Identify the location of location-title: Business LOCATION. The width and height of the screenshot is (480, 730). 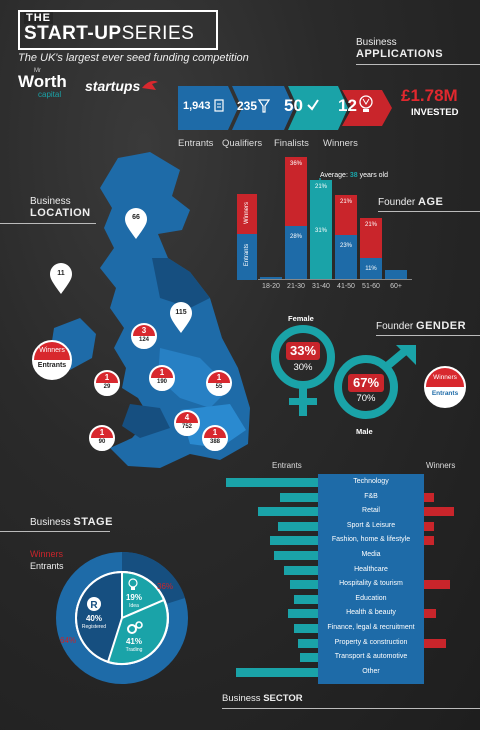
(60, 207).